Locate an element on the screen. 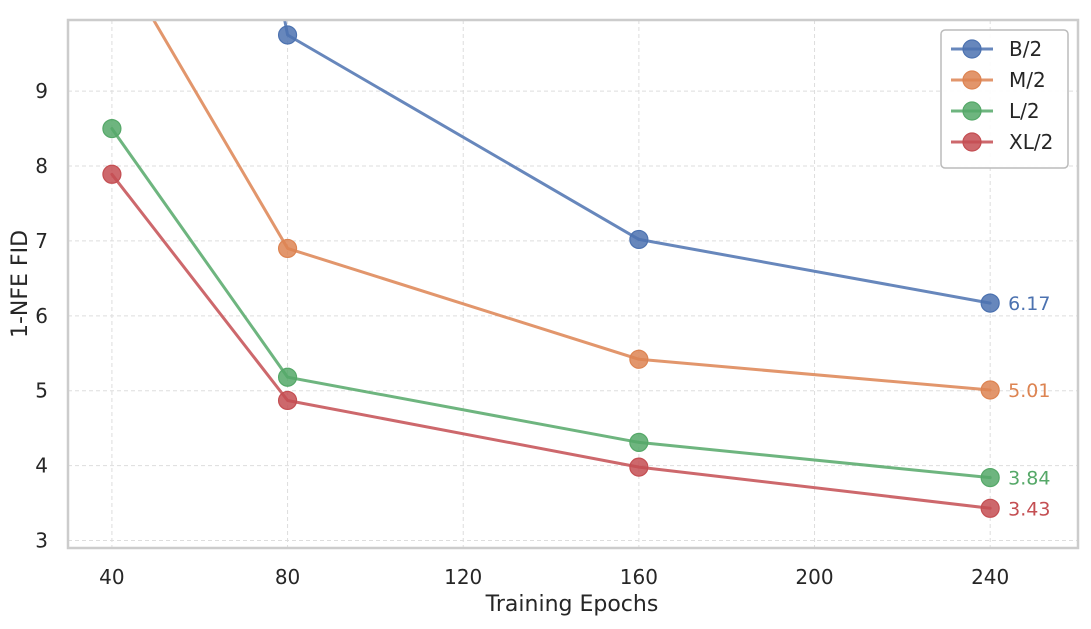 The image size is (1091, 629). y-tick-label: 7 is located at coordinates (41, 241).